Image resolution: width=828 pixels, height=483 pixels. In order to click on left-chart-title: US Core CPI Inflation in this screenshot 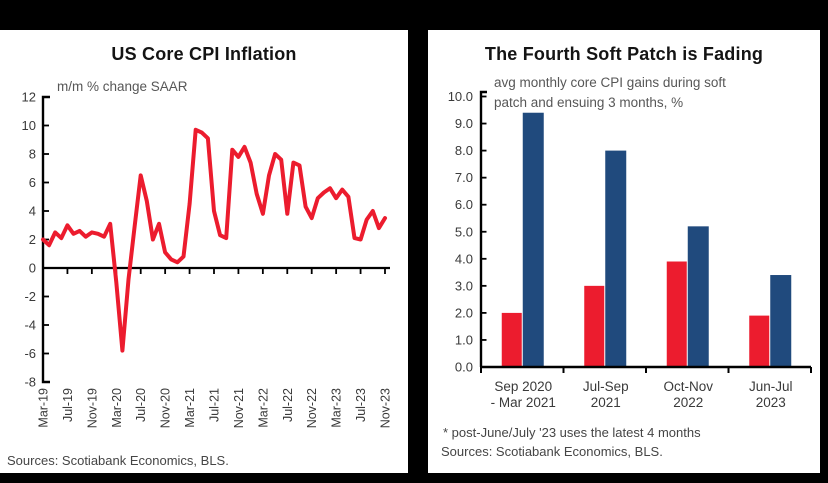, I will do `click(204, 54)`.